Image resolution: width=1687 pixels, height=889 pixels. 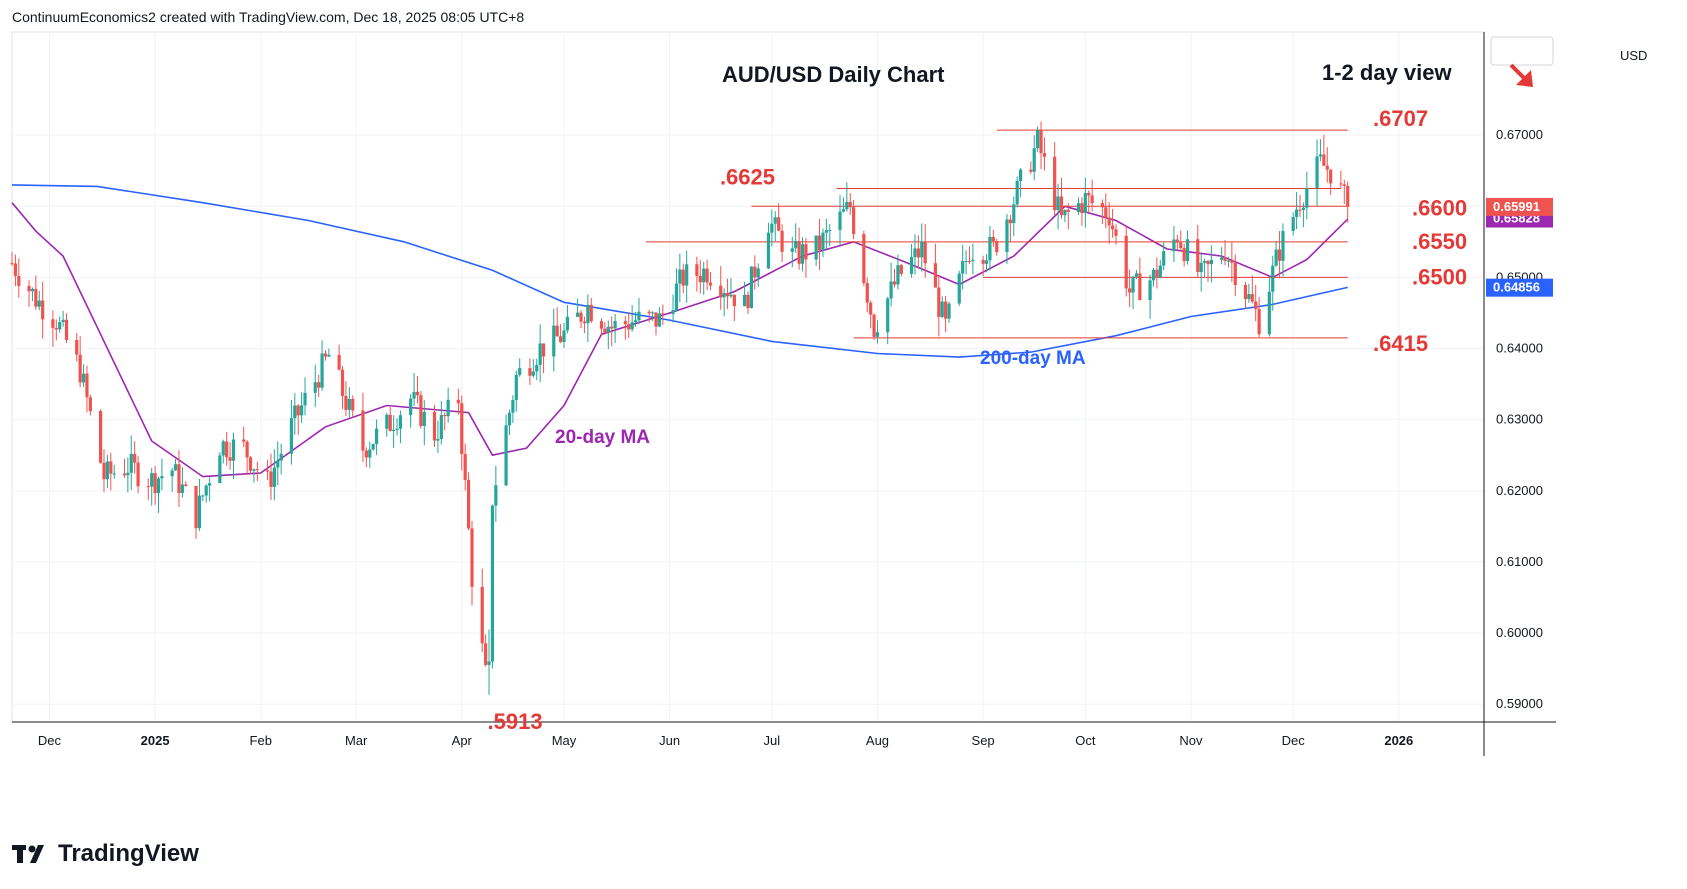 I want to click on x-tick-label: Nov, so click(x=1191, y=740).